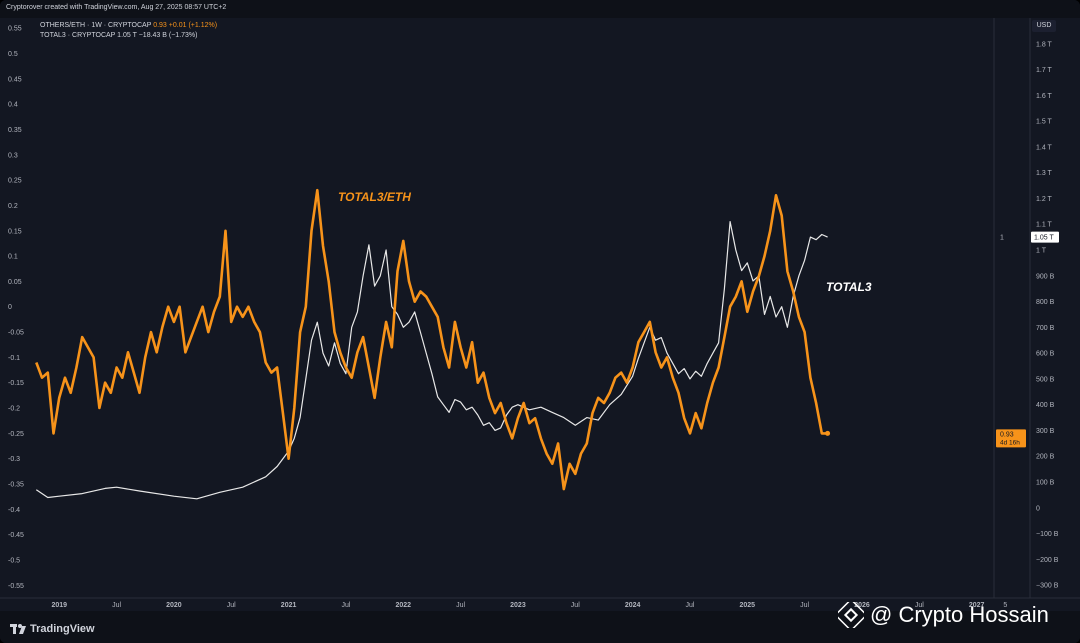 The height and width of the screenshot is (643, 1080). What do you see at coordinates (174, 605) in the screenshot?
I see `time-tick-label: 2020` at bounding box center [174, 605].